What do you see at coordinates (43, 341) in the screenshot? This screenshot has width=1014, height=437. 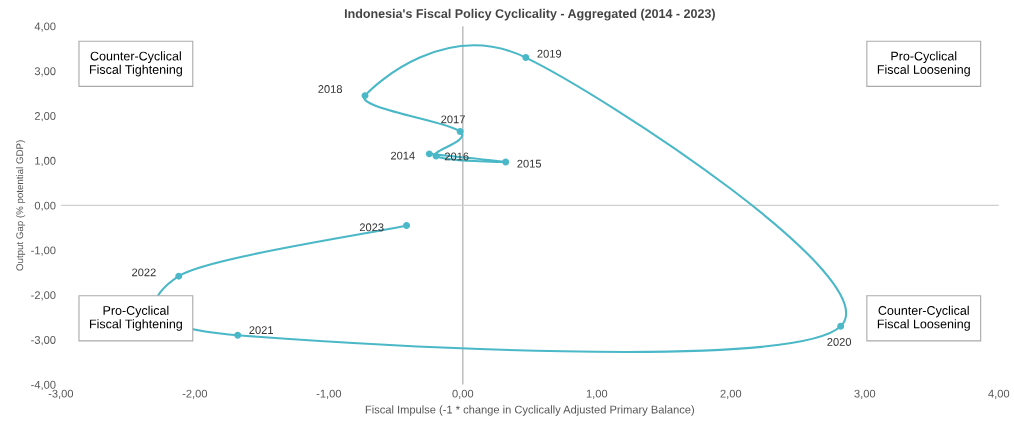 I see `y-tick-label: -3,00` at bounding box center [43, 341].